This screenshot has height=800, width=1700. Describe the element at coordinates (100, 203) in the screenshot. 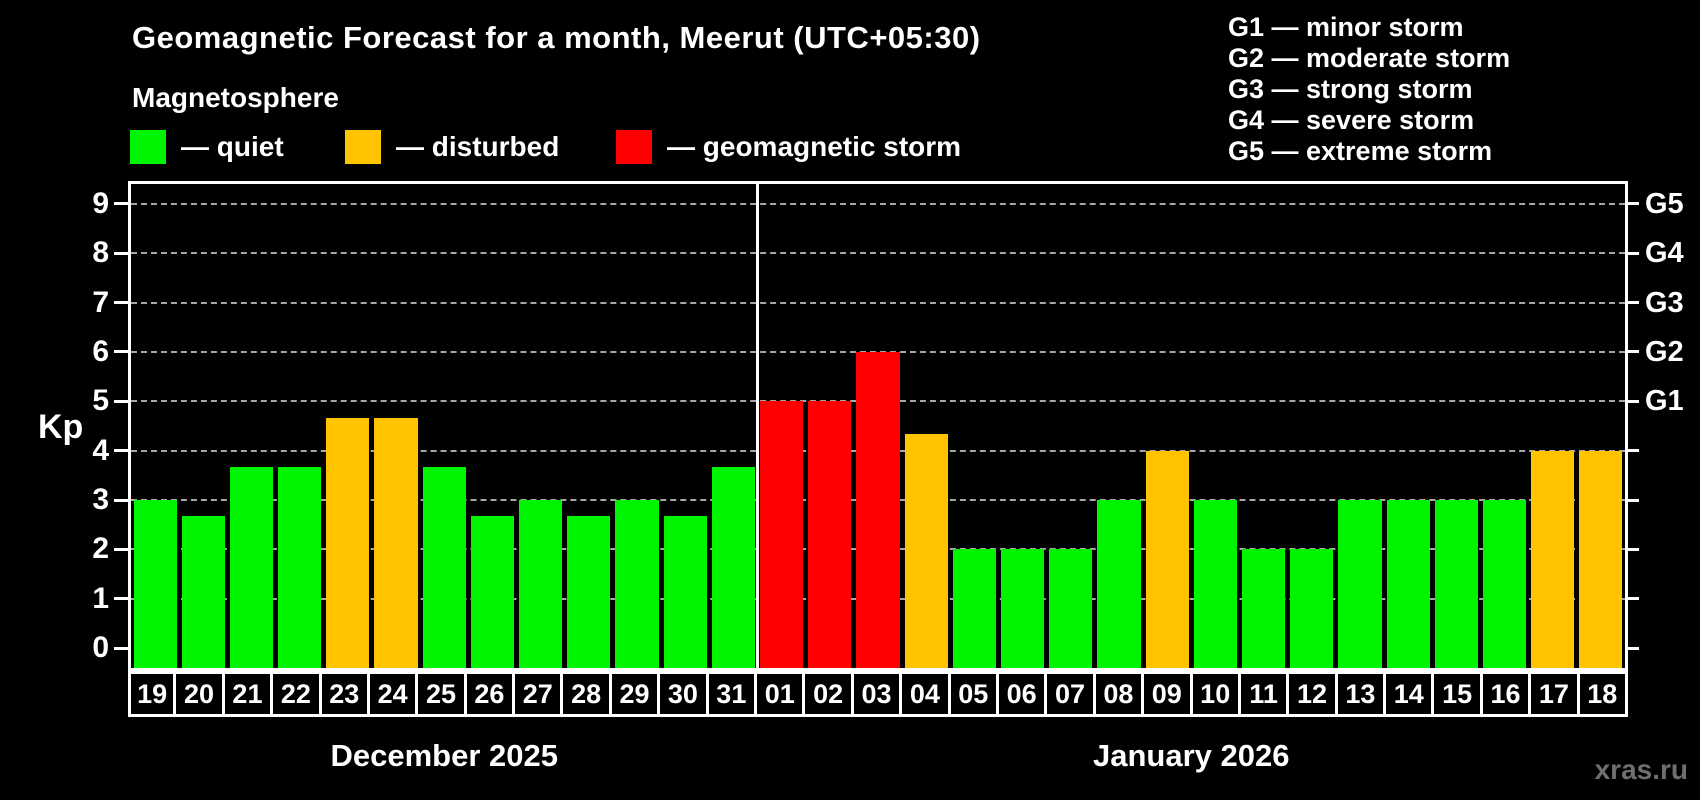

I see `y-axis-label: 9` at that location.